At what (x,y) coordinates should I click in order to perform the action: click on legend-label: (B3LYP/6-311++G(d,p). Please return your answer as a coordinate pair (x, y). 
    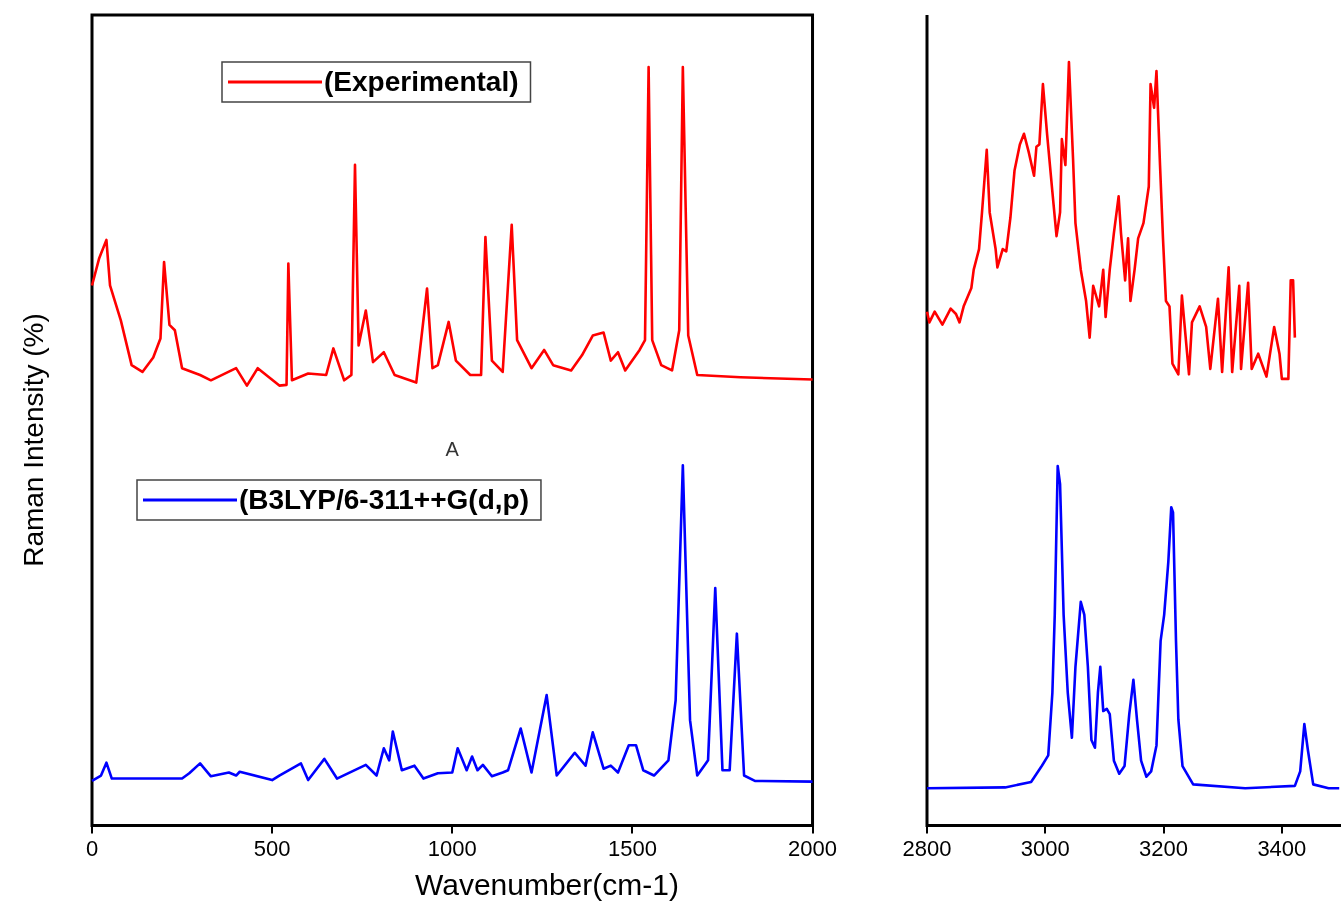
    Looking at the image, I should click on (384, 499).